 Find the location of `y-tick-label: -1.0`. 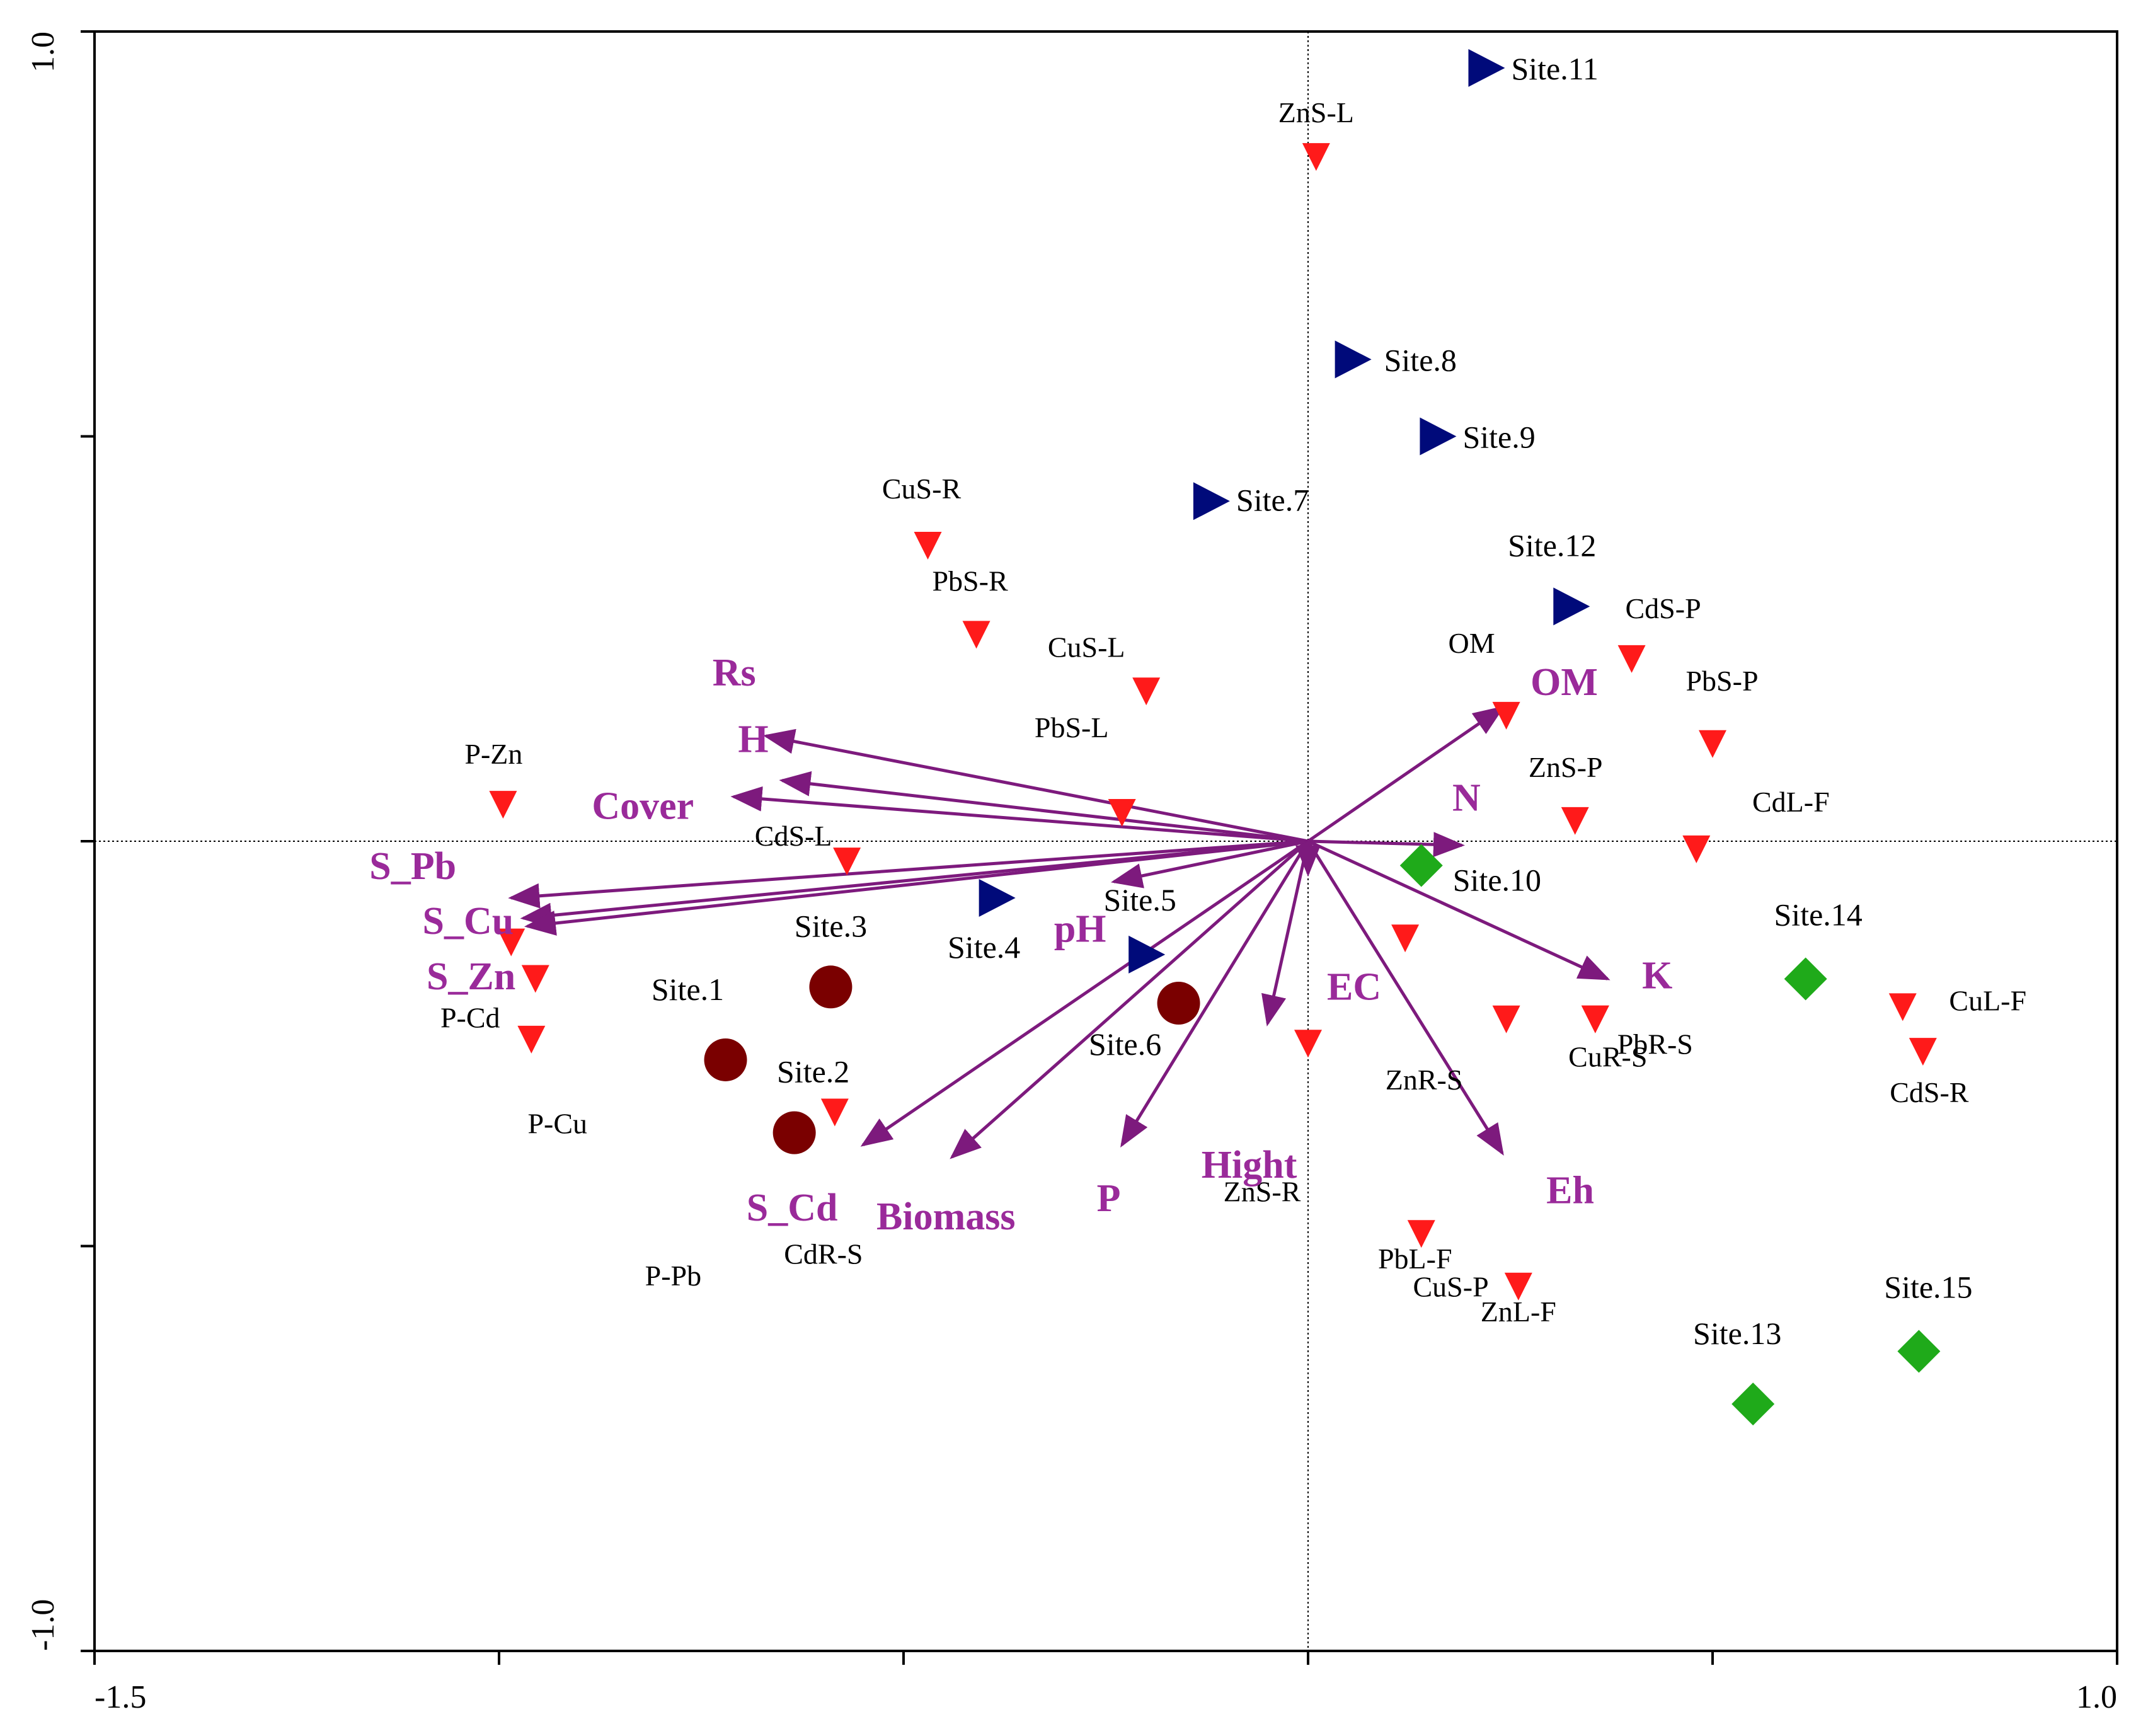

y-tick-label: -1.0 is located at coordinates (43, 1625).